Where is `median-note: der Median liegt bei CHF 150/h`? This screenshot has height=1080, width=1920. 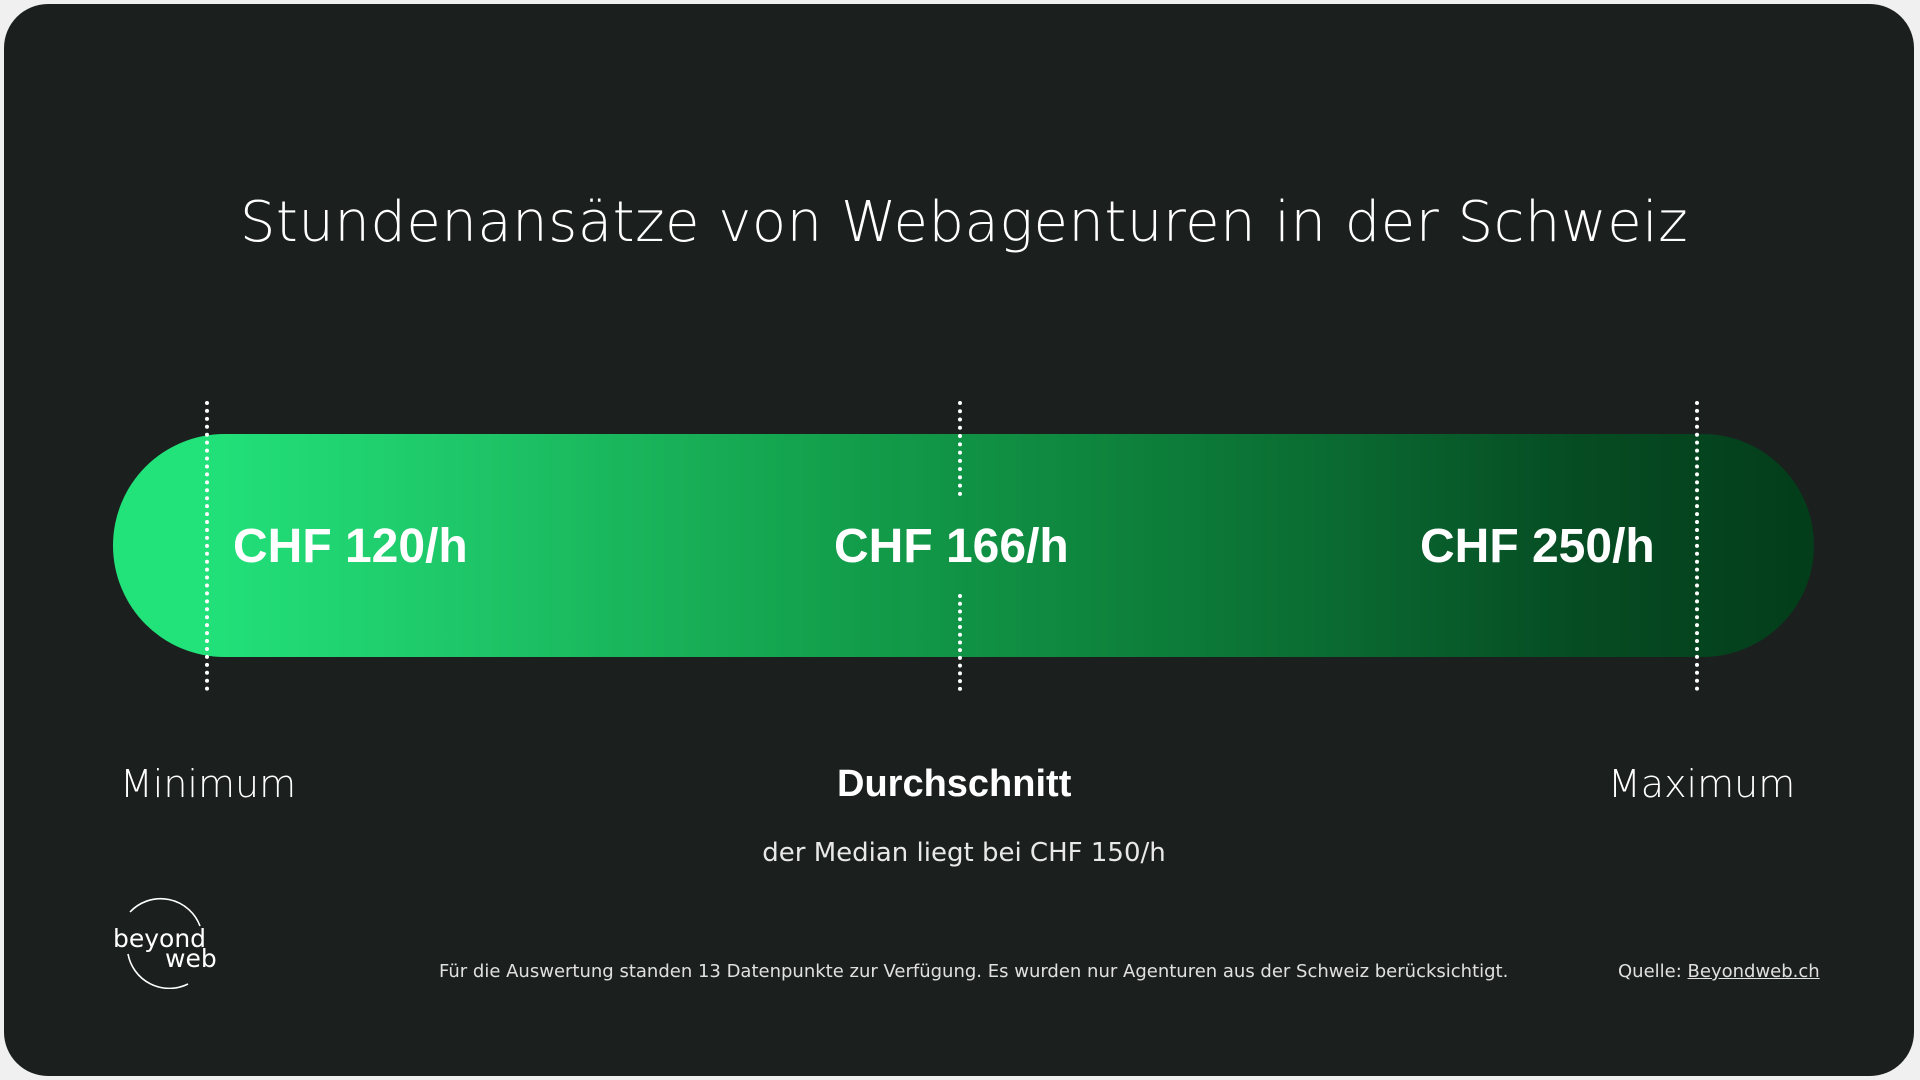 median-note: der Median liegt bei CHF 150/h is located at coordinates (964, 853).